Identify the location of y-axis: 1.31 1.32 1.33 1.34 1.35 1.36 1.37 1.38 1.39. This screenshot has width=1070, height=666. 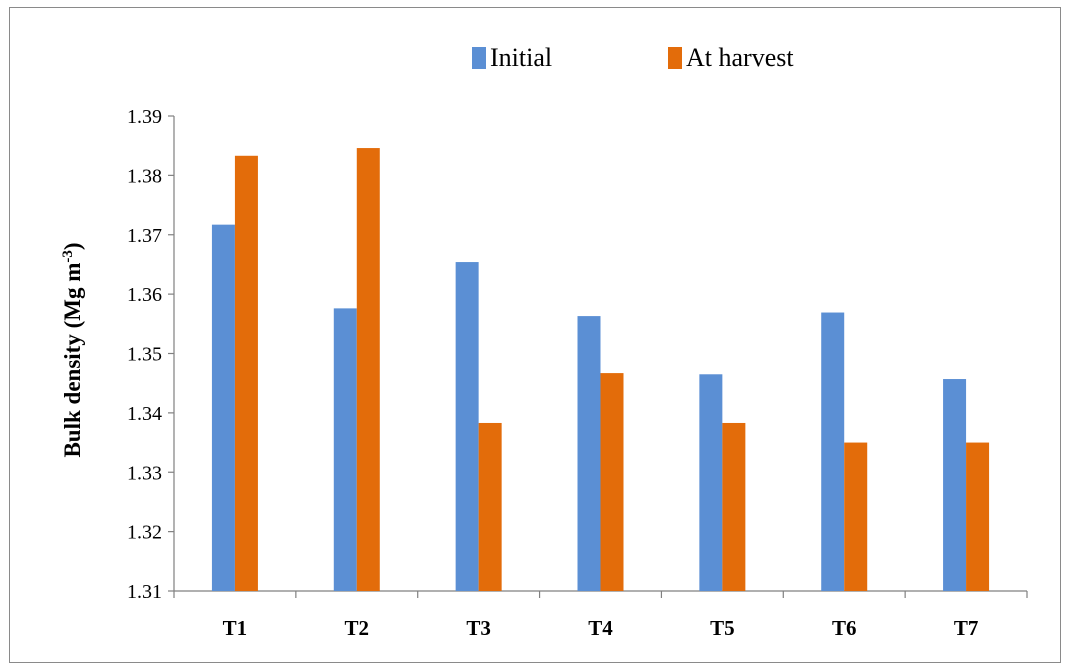
(151, 354).